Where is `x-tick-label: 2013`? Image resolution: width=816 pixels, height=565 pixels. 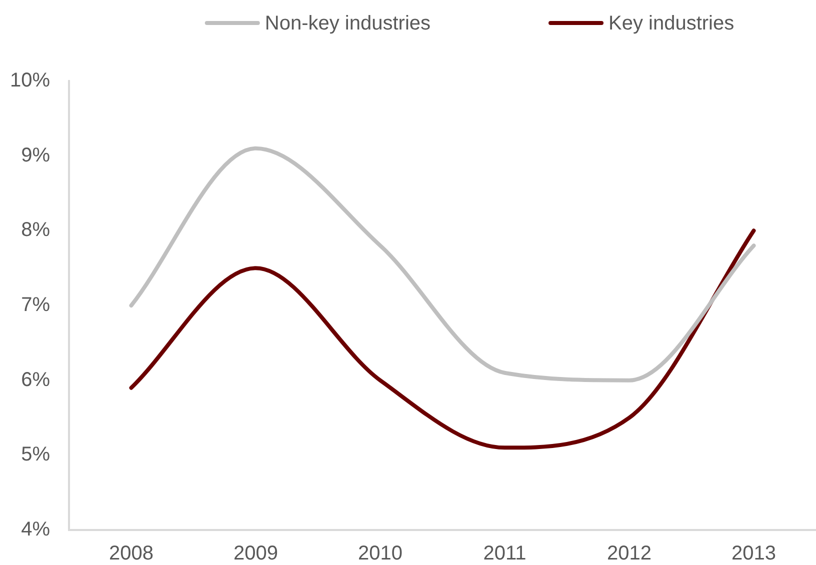 x-tick-label: 2013 is located at coordinates (754, 553).